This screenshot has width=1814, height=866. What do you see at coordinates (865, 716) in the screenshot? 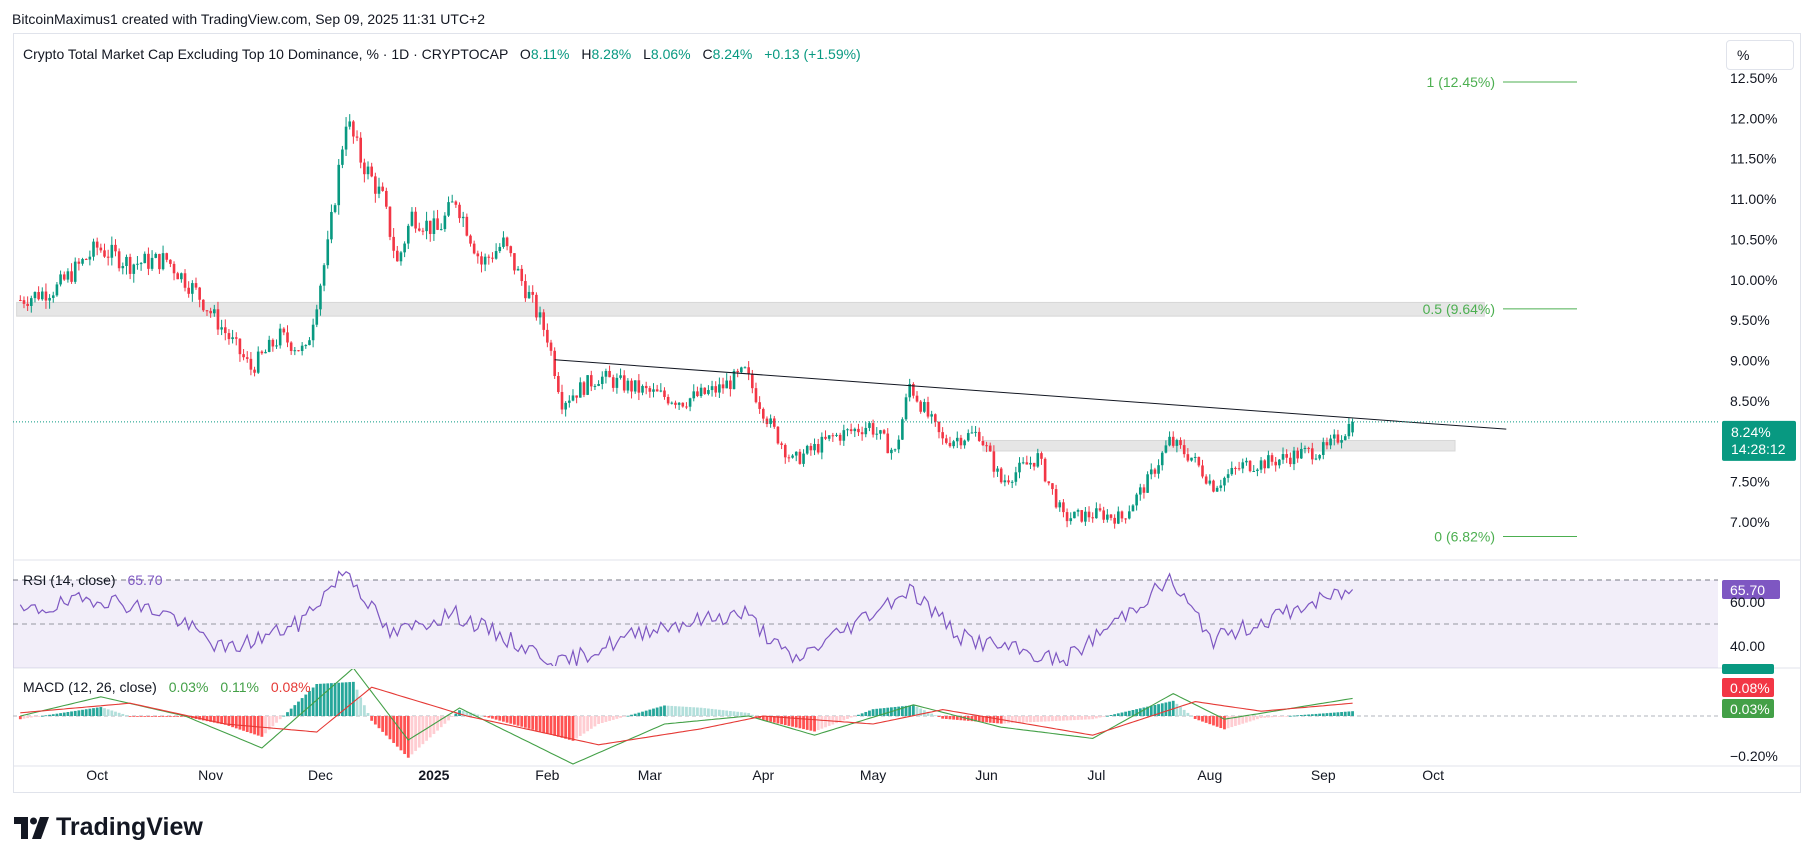
I see `macd-pane` at bounding box center [865, 716].